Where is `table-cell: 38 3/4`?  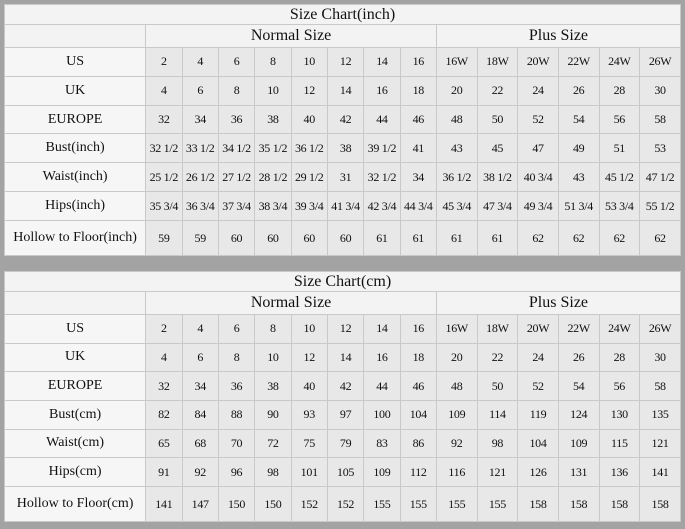
table-cell: 38 3/4 is located at coordinates (273, 206).